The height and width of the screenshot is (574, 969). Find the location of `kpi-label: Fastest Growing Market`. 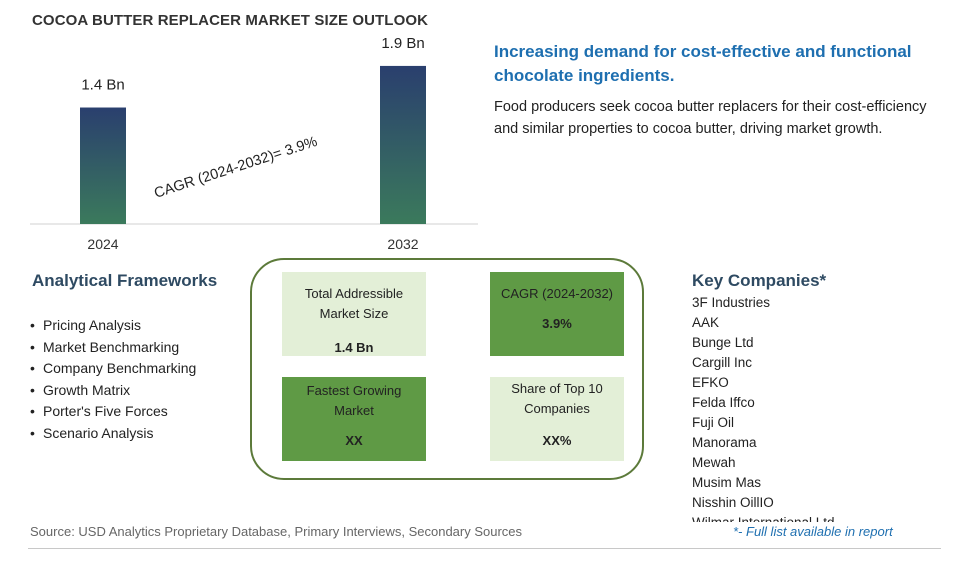

kpi-label: Fastest Growing Market is located at coordinates (354, 400).